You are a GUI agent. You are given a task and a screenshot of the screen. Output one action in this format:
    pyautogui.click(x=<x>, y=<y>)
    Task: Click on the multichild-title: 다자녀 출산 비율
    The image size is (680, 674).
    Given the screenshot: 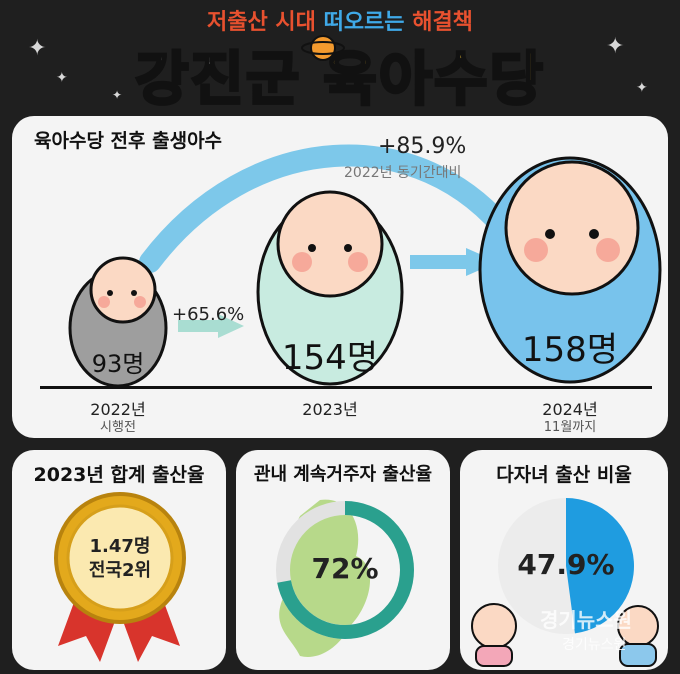 What is the action you would take?
    pyautogui.click(x=564, y=475)
    